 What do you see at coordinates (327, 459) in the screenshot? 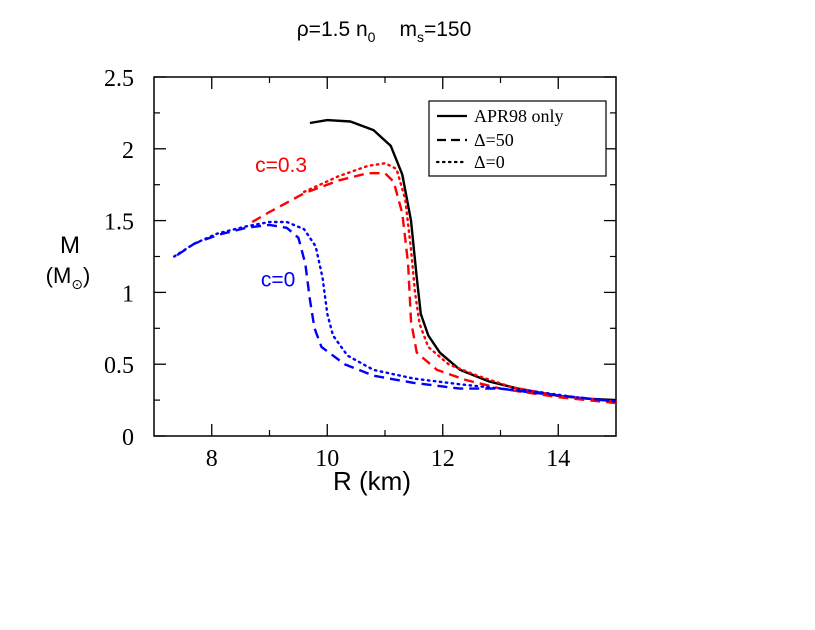
I see `x-tick-label: 10` at bounding box center [327, 459].